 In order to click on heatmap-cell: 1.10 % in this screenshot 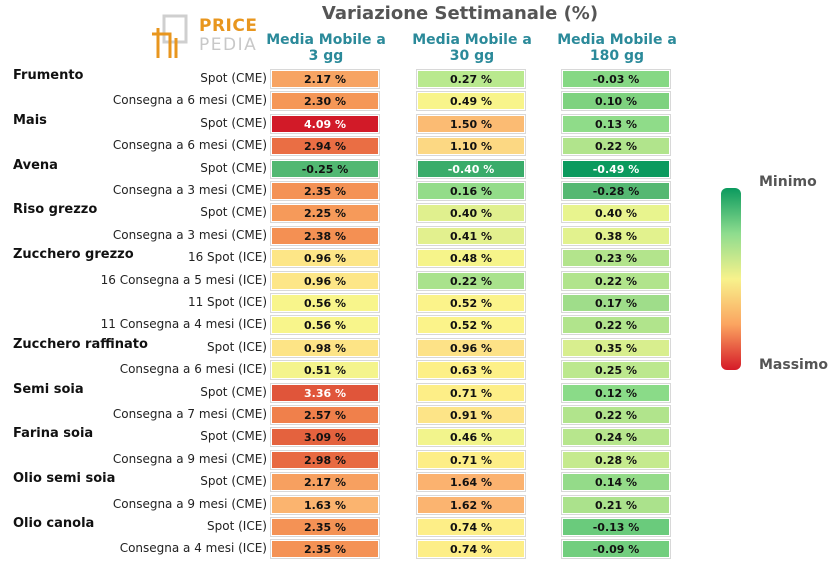, I will do `click(471, 146)`.